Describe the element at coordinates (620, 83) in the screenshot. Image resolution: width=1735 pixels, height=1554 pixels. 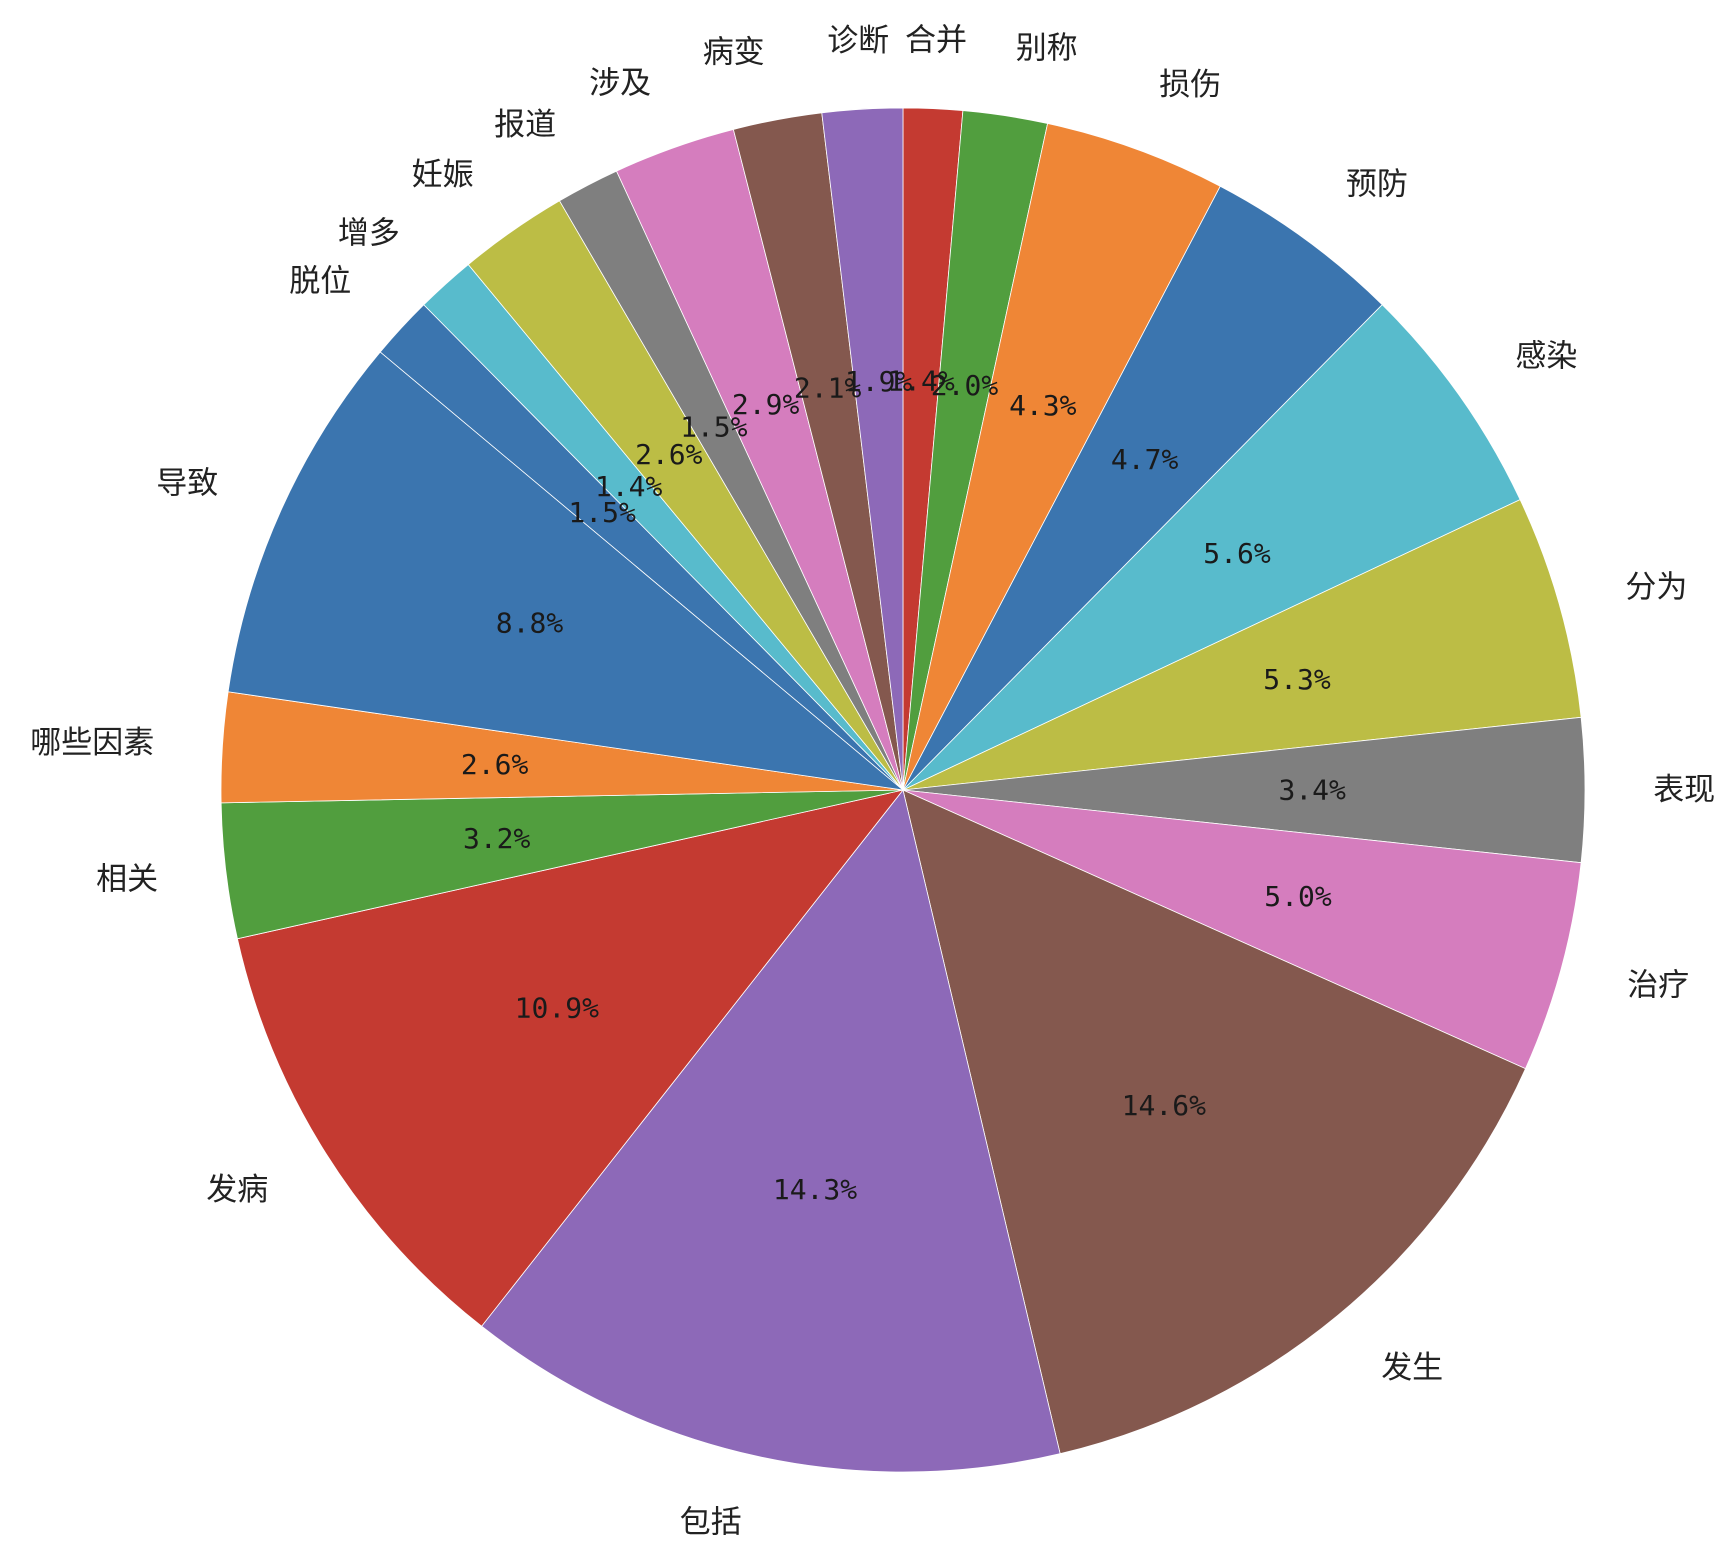
I see `slice-19-category-label: 涉及` at that location.